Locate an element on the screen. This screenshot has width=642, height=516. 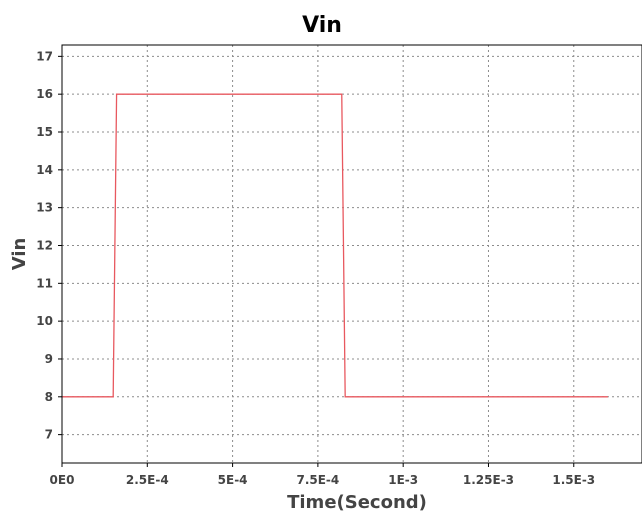
y-tick-label: 14 is located at coordinates (44, 170).